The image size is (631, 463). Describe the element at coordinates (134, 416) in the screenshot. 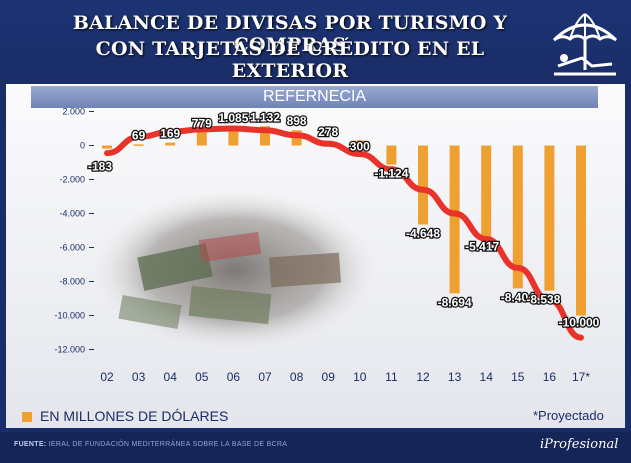

I see `legend-label: EN MILLONES DE DÓLARES` at that location.